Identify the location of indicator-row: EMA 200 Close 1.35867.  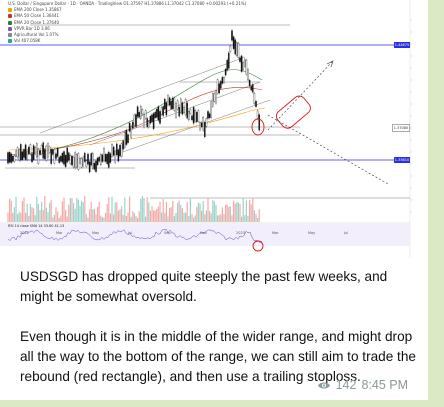
(127, 10).